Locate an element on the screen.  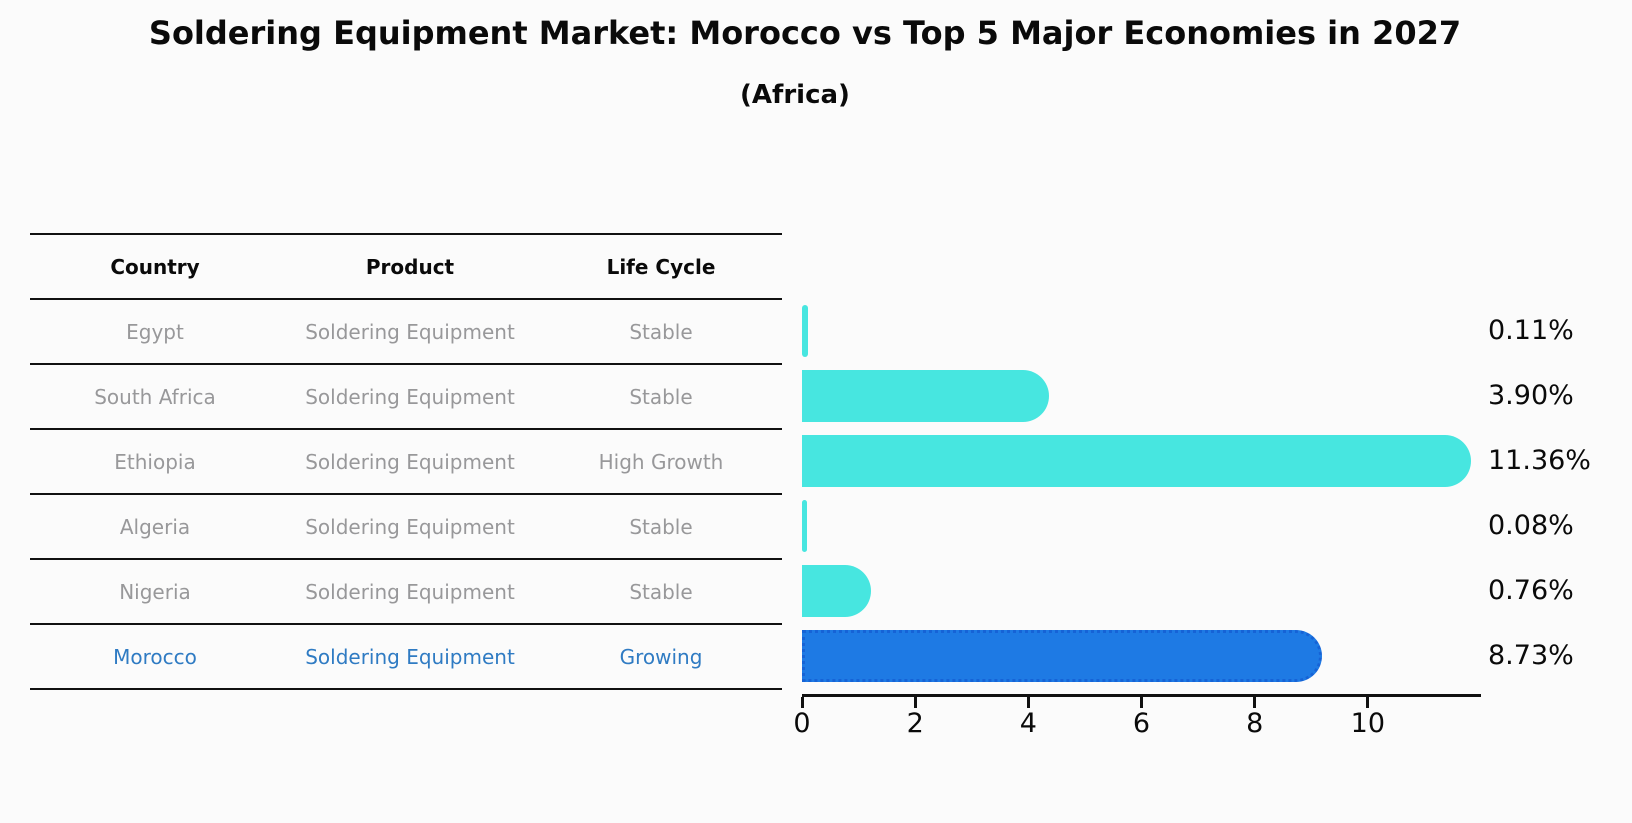
table-row-nigeria: Nigeria Soldering Equipment Stable is located at coordinates (406, 592).